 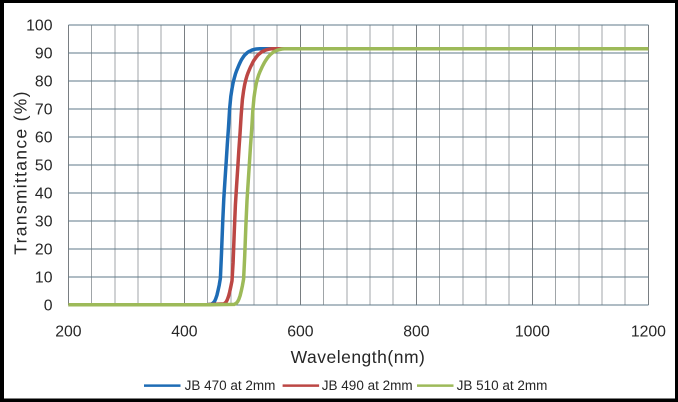 I want to click on svg-text: Transmittance (%), so click(x=21, y=172).